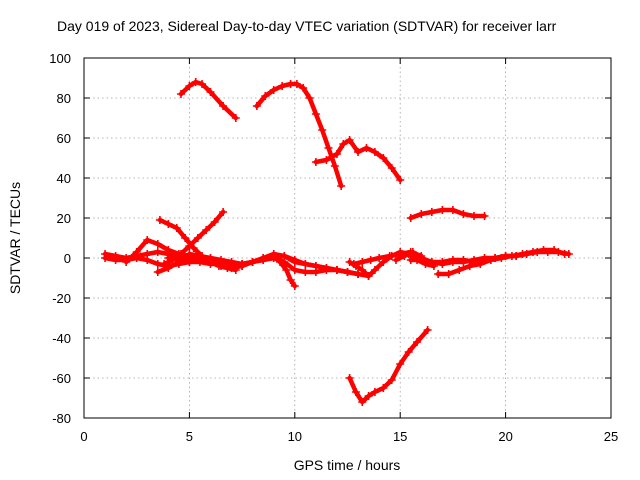 Image resolution: width=640 pixels, height=480 pixels. What do you see at coordinates (64, 138) in the screenshot?
I see `y-tick-label: 60` at bounding box center [64, 138].